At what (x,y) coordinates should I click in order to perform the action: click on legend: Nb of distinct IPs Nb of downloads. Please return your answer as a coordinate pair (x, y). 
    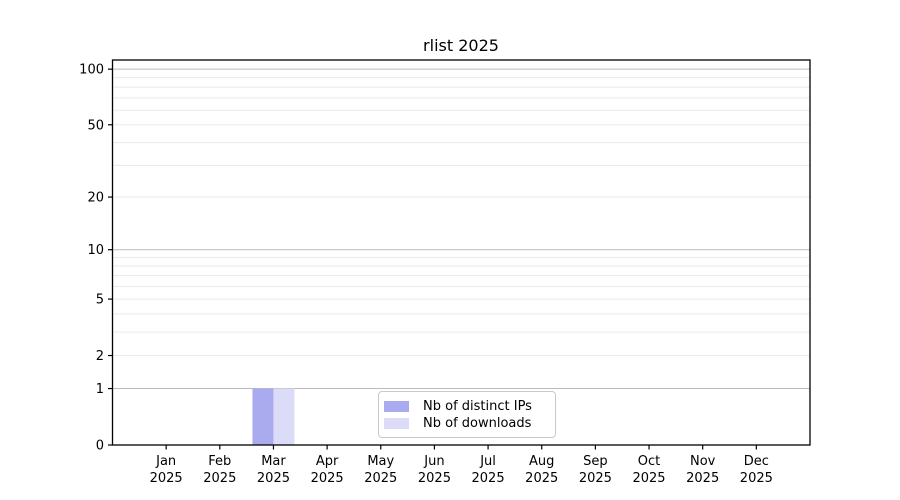
    Looking at the image, I should click on (467, 414).